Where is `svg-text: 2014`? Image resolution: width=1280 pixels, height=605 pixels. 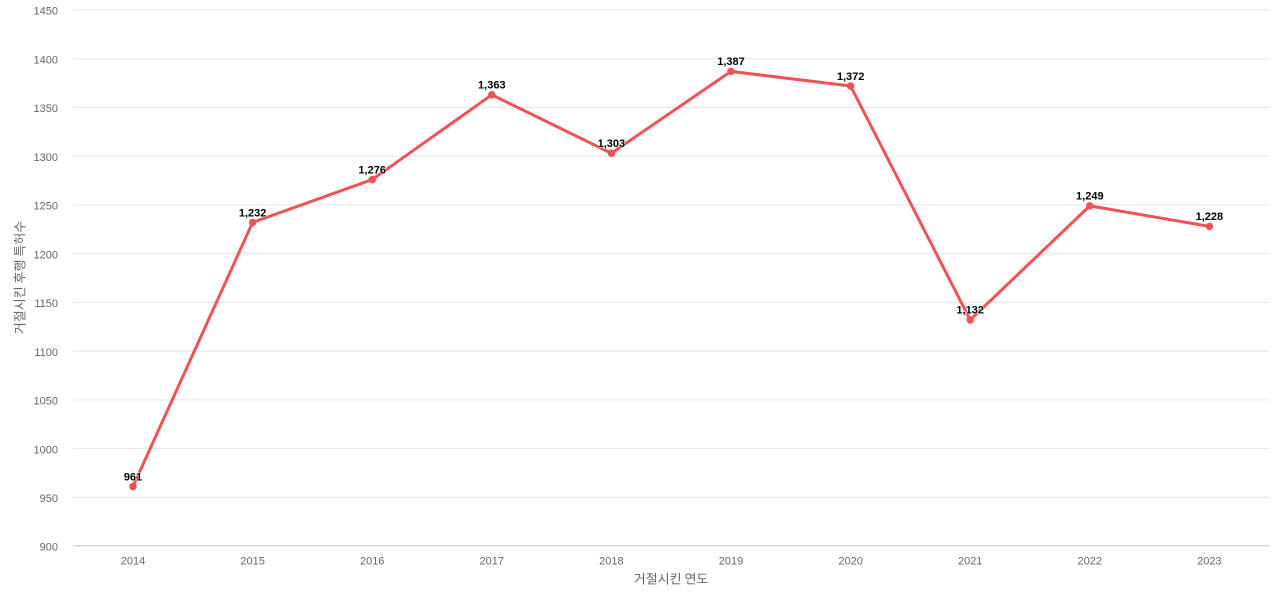
svg-text: 2014 is located at coordinates (133, 562).